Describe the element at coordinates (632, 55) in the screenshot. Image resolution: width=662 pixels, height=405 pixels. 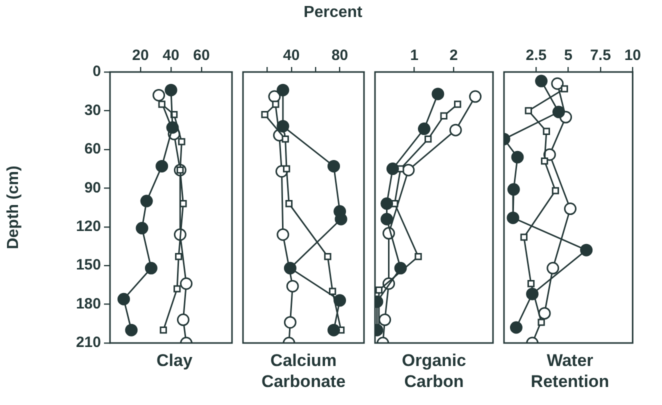
I see `x-tick-label: 10` at that location.